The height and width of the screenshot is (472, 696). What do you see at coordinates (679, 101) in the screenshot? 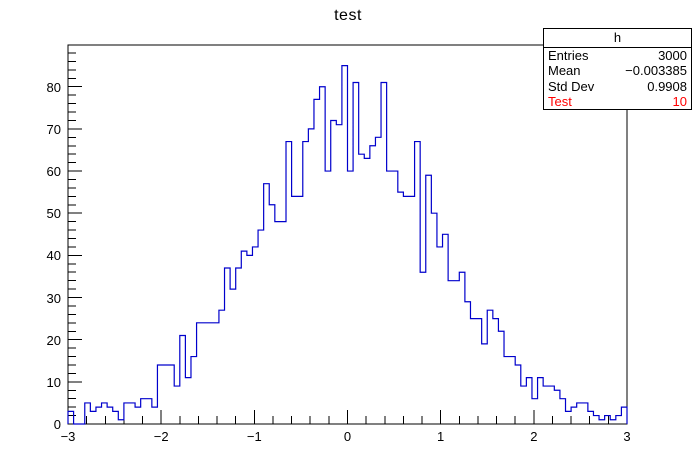
I see `stats-row-value: 10` at bounding box center [679, 101].